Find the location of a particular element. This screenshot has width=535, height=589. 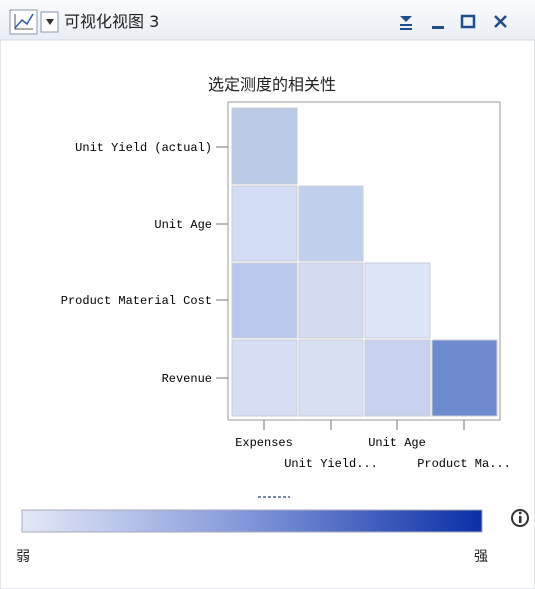

minimize-button is located at coordinates (438, 27).